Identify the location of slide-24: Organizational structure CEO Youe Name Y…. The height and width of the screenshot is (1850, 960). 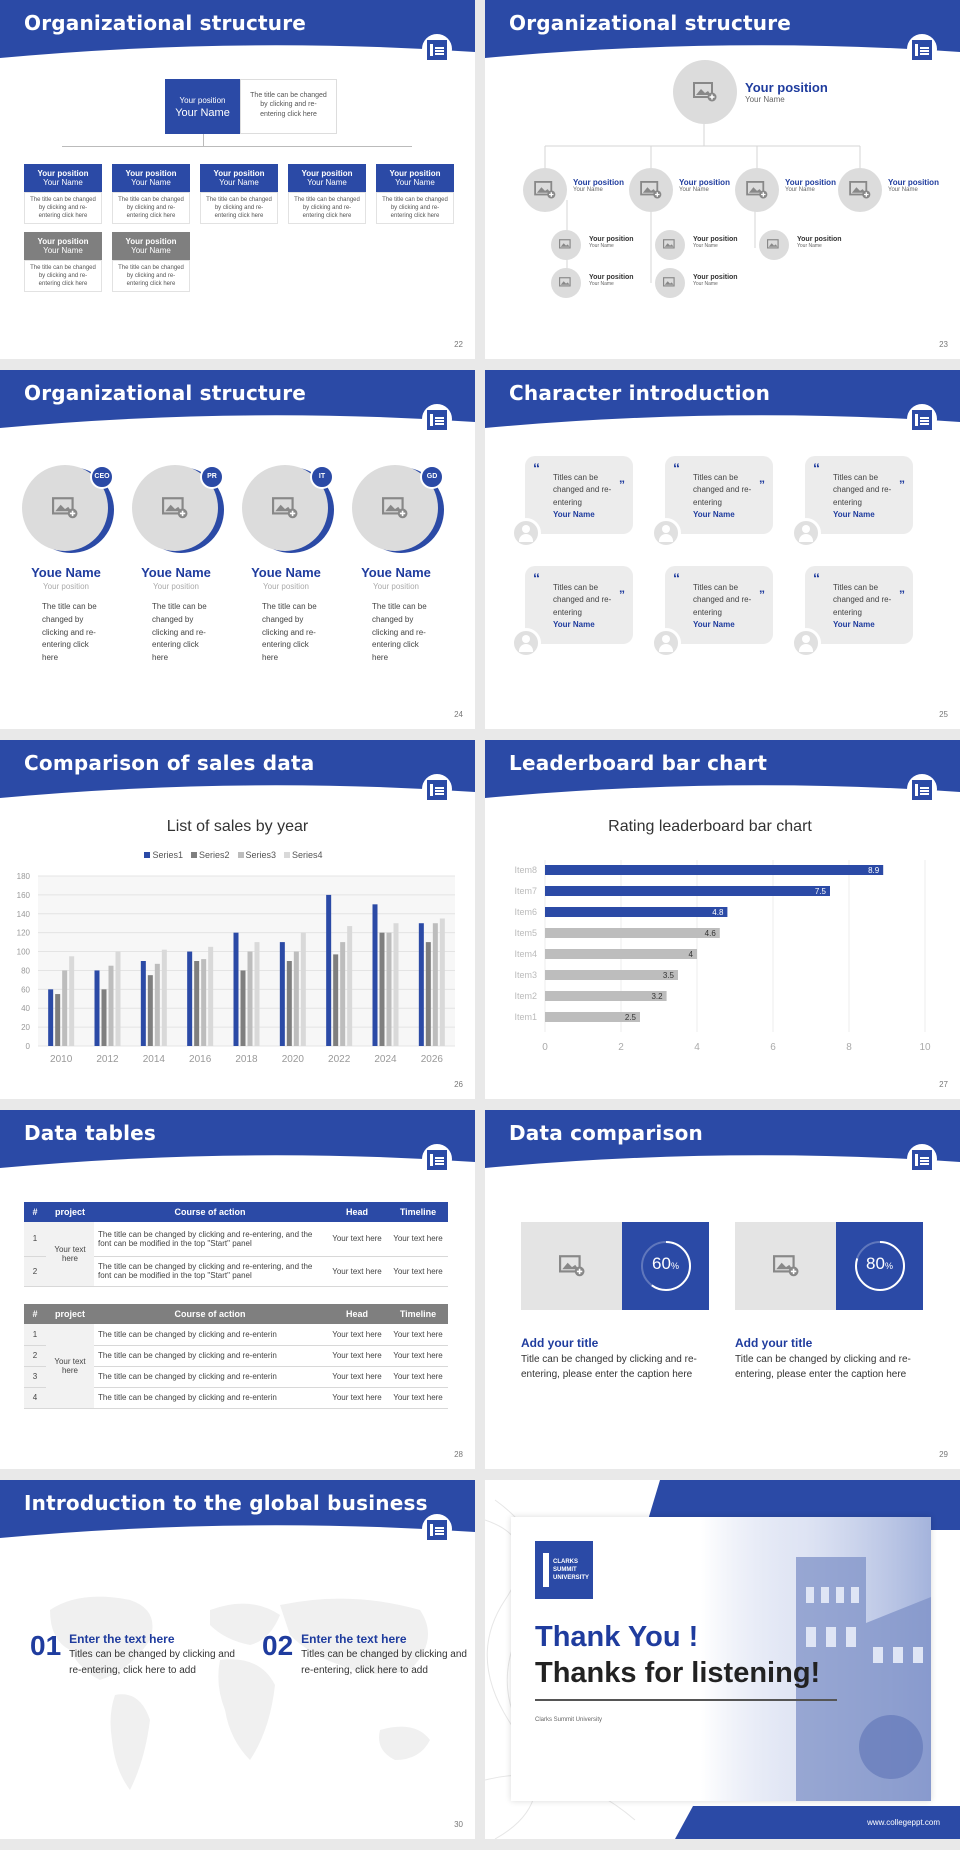
(237, 549).